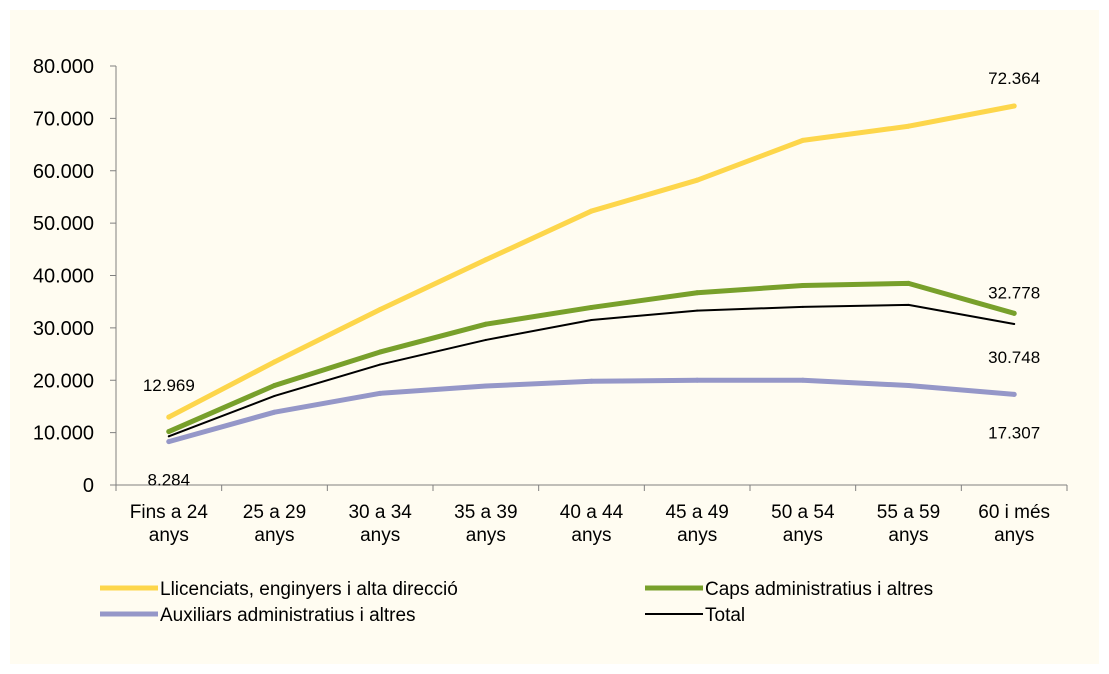  I want to click on data-label: 32.778, so click(1014, 292).